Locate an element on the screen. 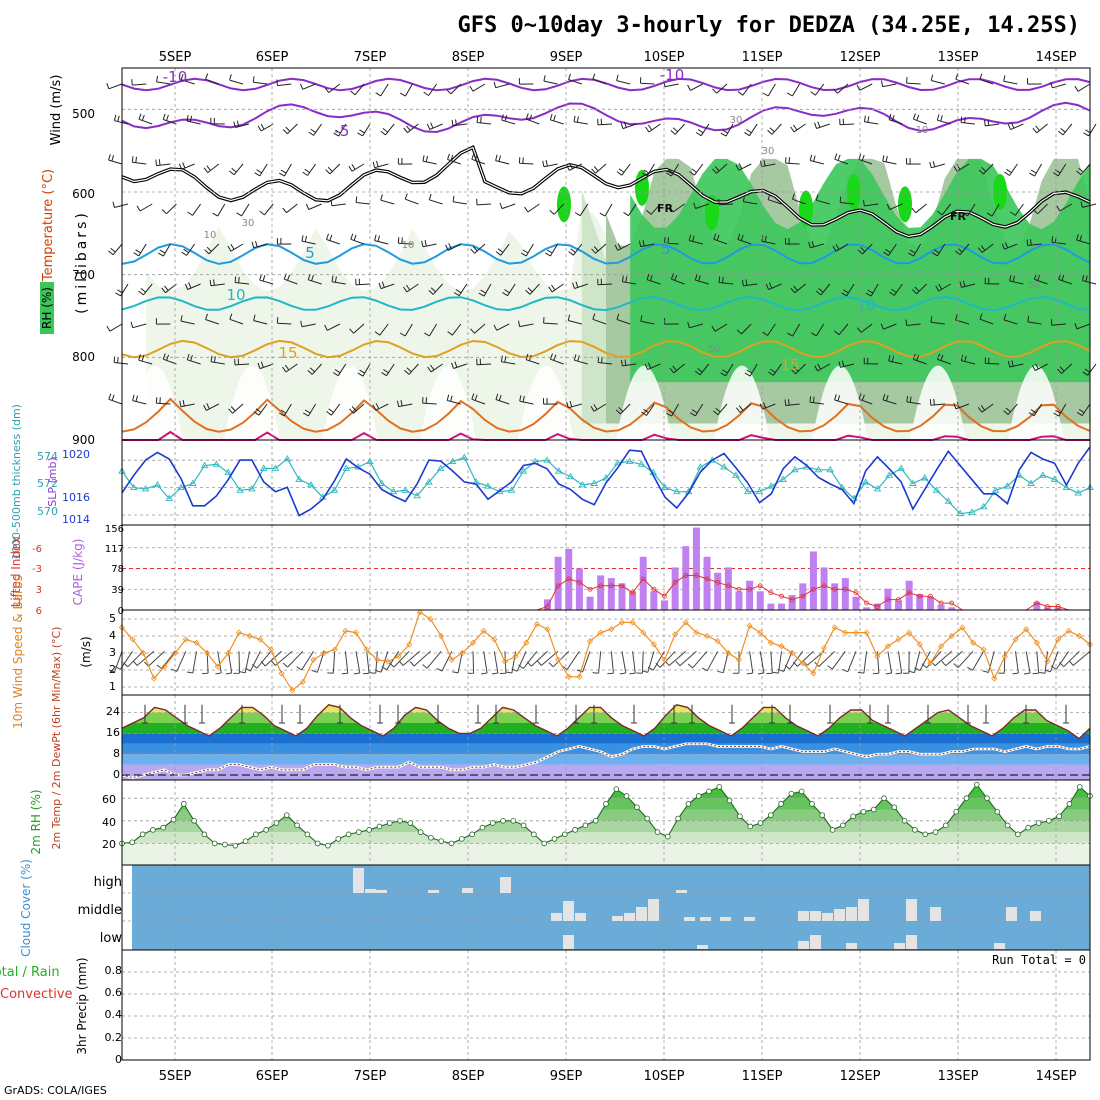 Image resolution: width=1100 pixels, height=1100 pixels. rh-axis-label: RH (%) is located at coordinates (47, 308).